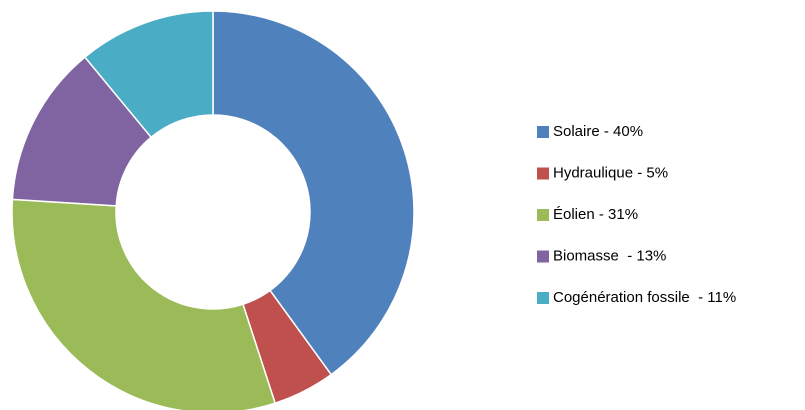 This screenshot has height=410, width=805. I want to click on legend-label: Solaire - 40%, so click(598, 131).